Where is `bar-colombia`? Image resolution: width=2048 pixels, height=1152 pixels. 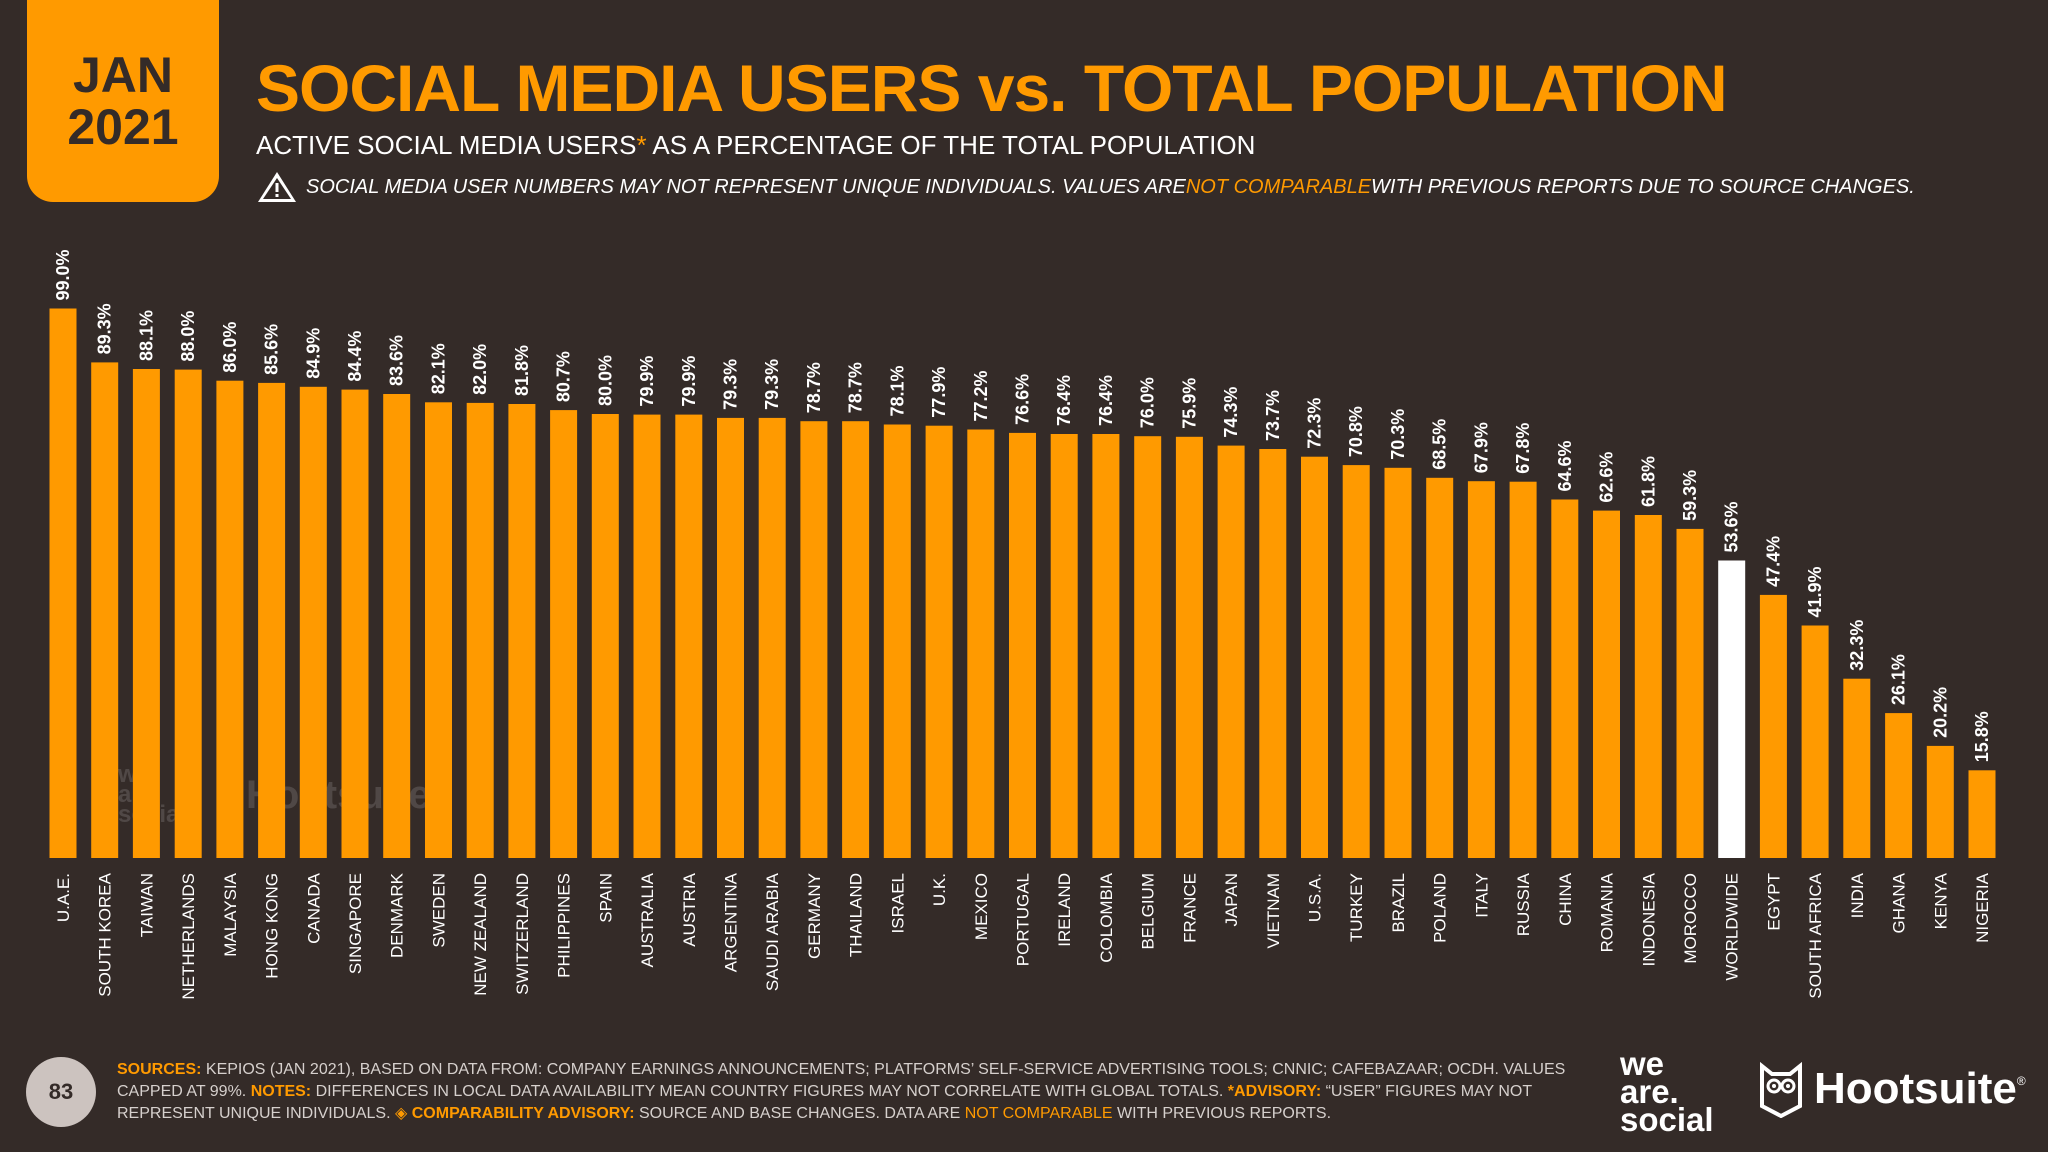 bar-colombia is located at coordinates (1106, 646).